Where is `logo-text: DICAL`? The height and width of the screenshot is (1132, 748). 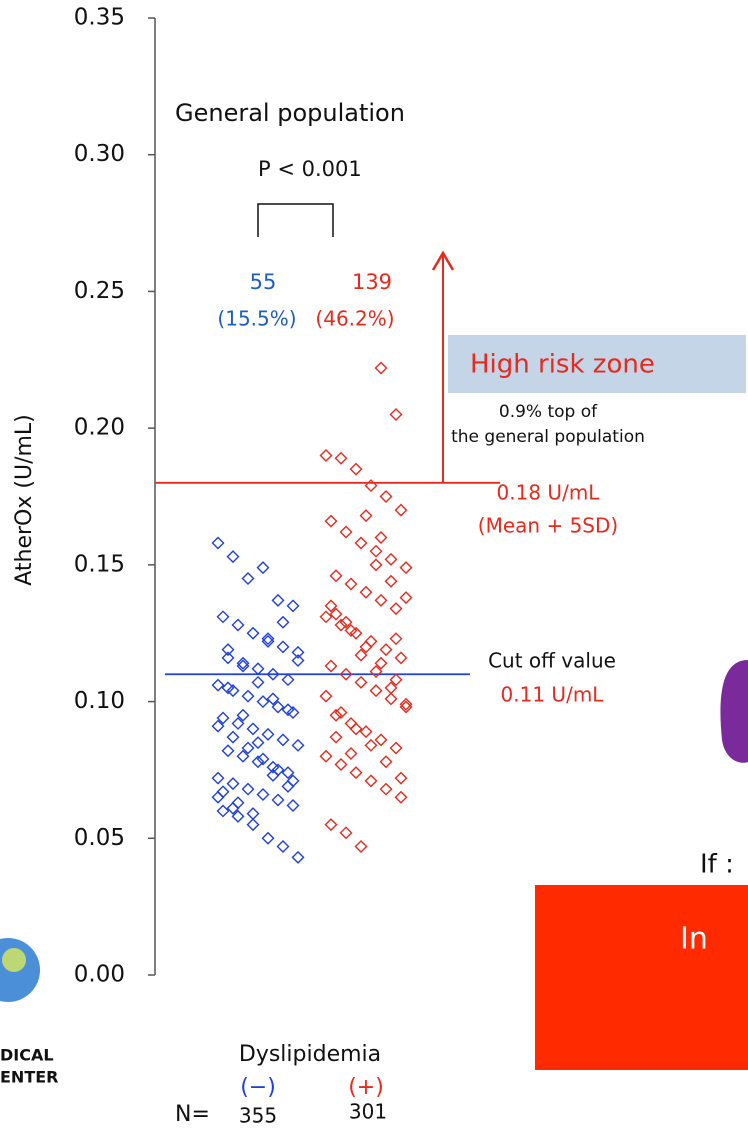 logo-text: DICAL is located at coordinates (27, 1055).